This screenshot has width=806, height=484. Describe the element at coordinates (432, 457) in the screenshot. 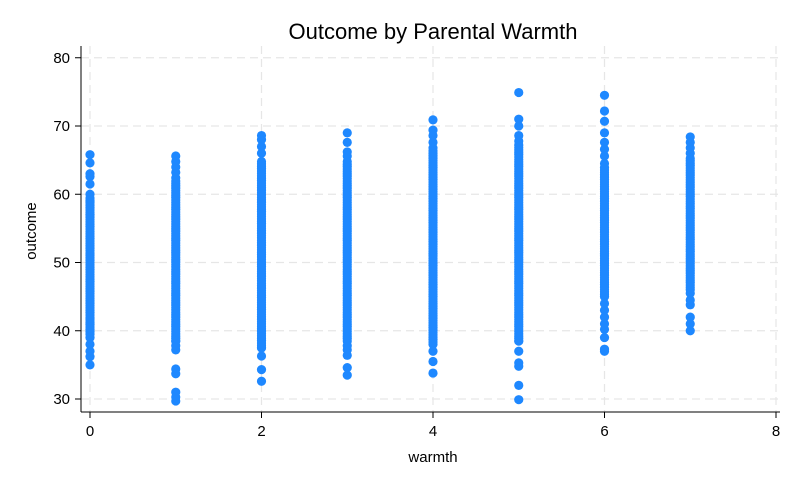

I see `x-axis-title: warmth` at that location.